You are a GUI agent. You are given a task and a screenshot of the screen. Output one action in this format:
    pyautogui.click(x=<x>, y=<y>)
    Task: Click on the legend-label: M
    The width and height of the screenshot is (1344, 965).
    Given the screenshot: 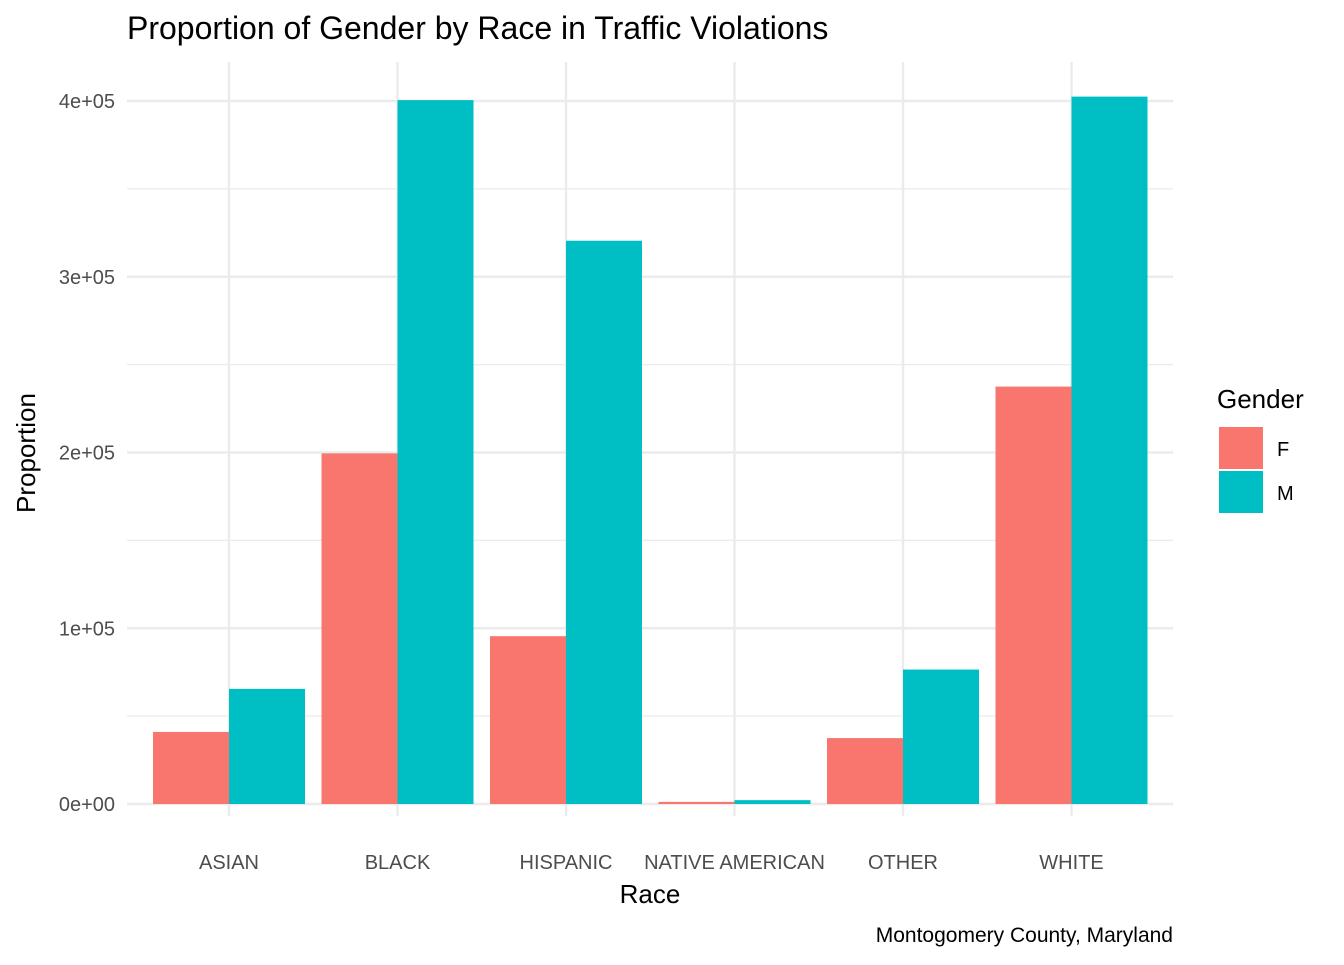 What is the action you would take?
    pyautogui.click(x=1285, y=494)
    